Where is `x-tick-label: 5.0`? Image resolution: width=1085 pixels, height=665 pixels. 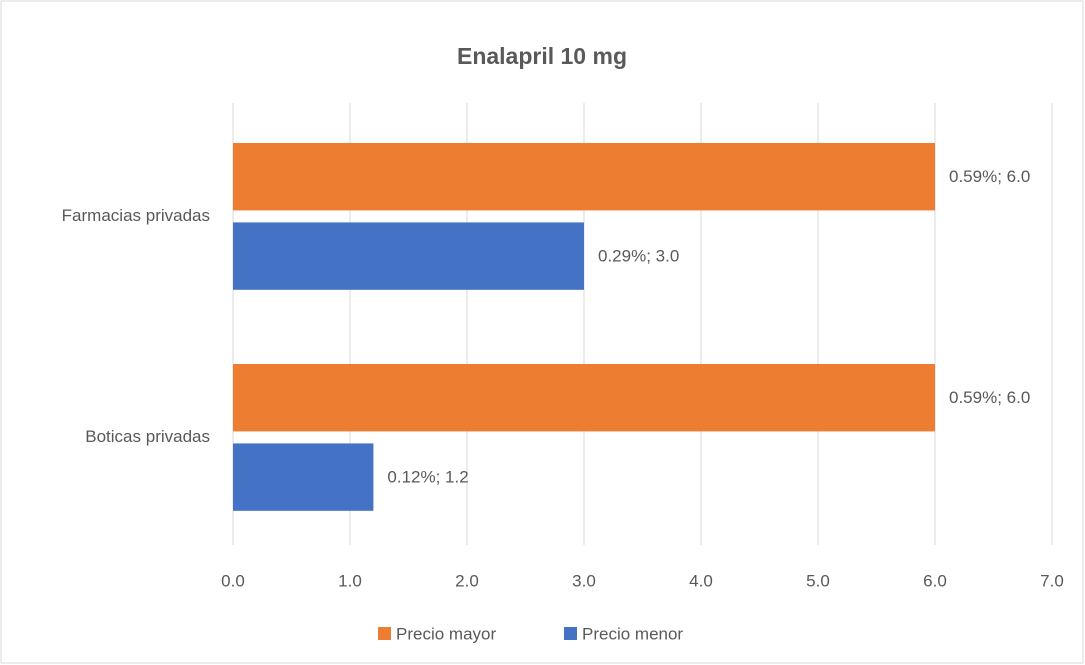
x-tick-label: 5.0 is located at coordinates (818, 580).